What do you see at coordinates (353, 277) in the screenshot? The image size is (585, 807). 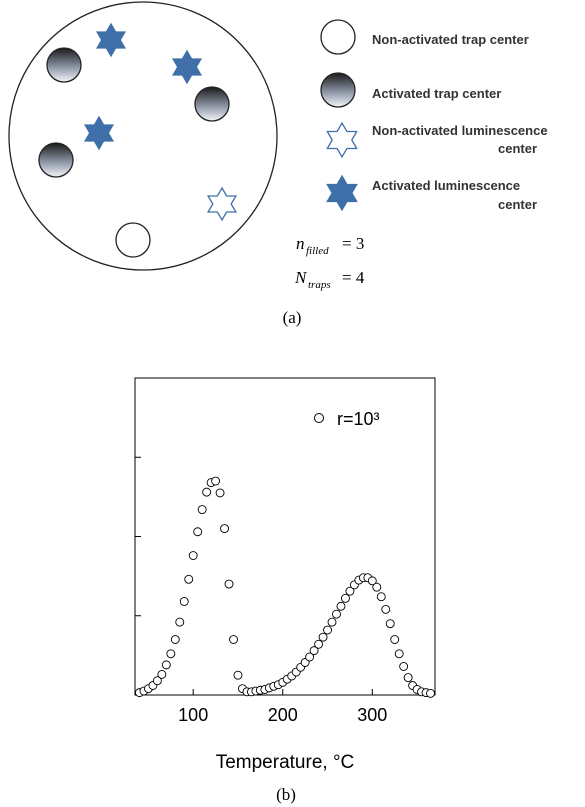 I see `relation: = 4` at bounding box center [353, 277].